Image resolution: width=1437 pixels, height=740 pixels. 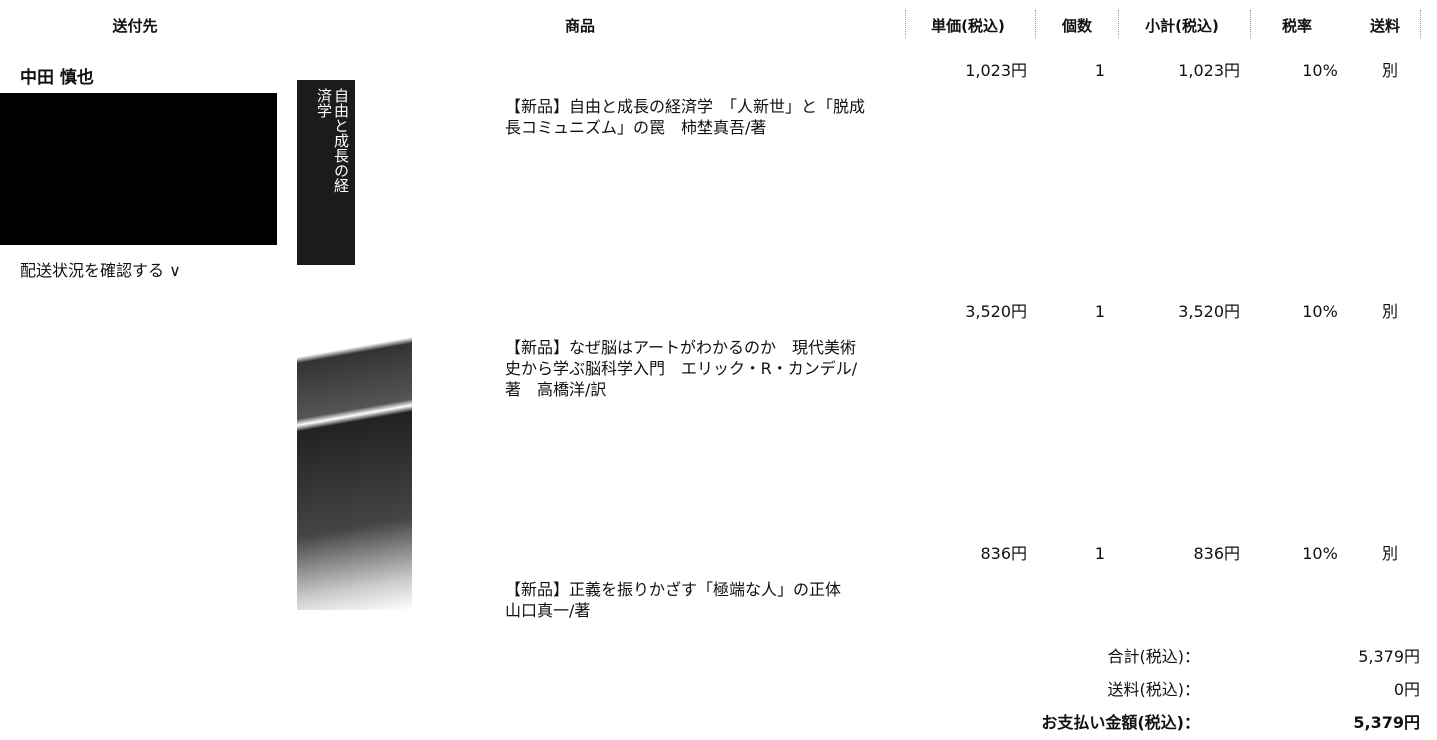 I want to click on cover-title: 自由と成長の経済学, so click(x=332, y=140).